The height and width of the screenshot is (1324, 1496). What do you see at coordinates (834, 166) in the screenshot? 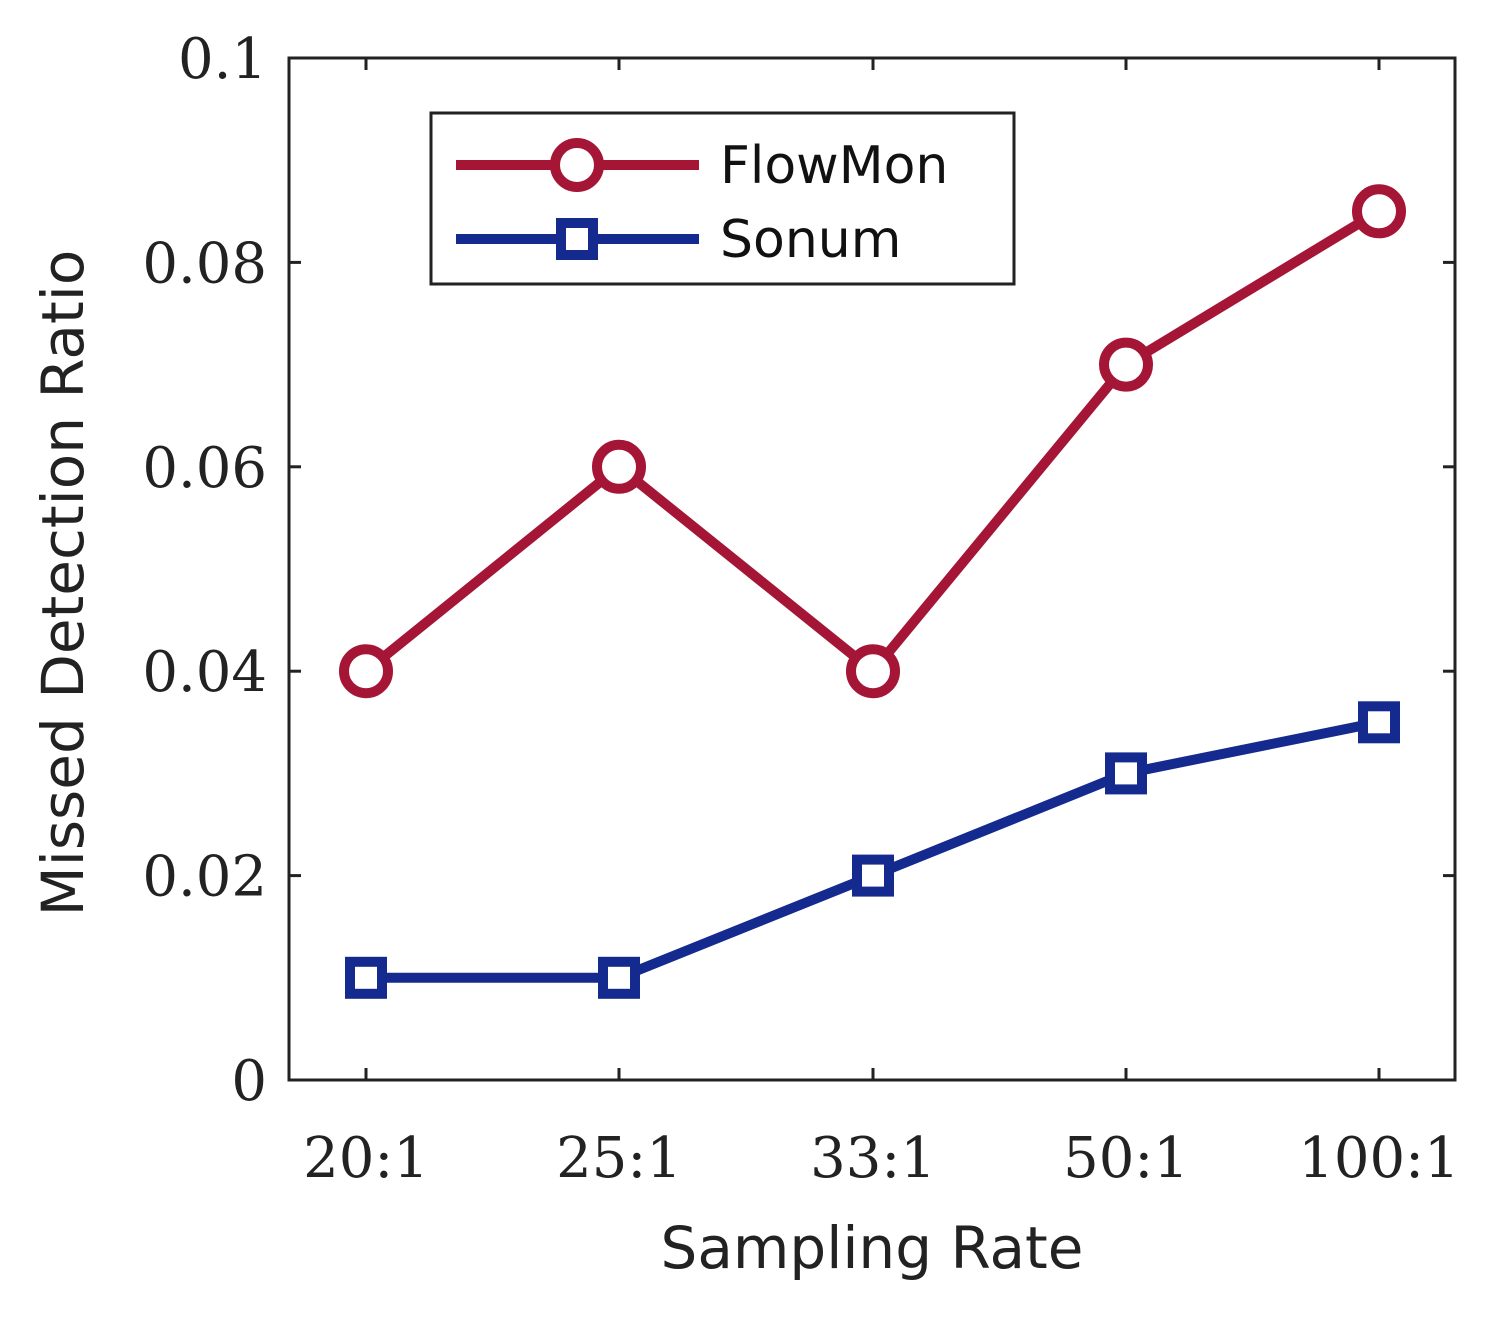
I see `legend-label-flowmon: FlowMon` at bounding box center [834, 166].